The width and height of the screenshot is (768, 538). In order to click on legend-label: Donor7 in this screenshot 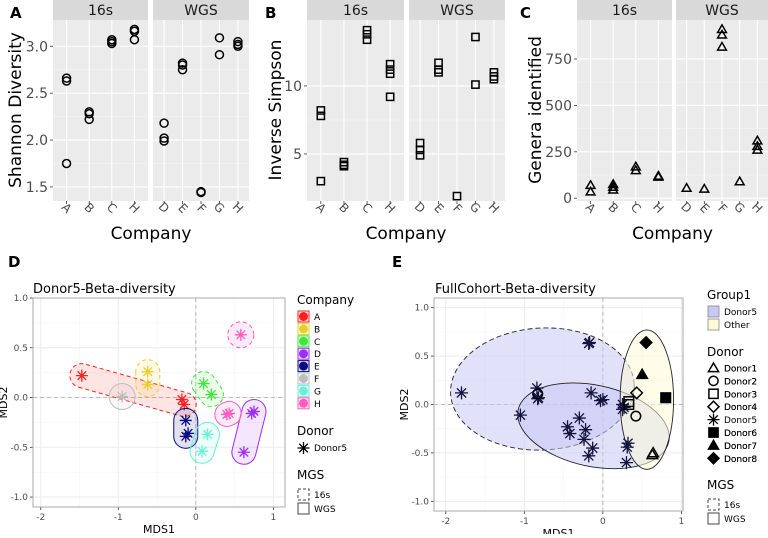, I will do `click(740, 447)`.